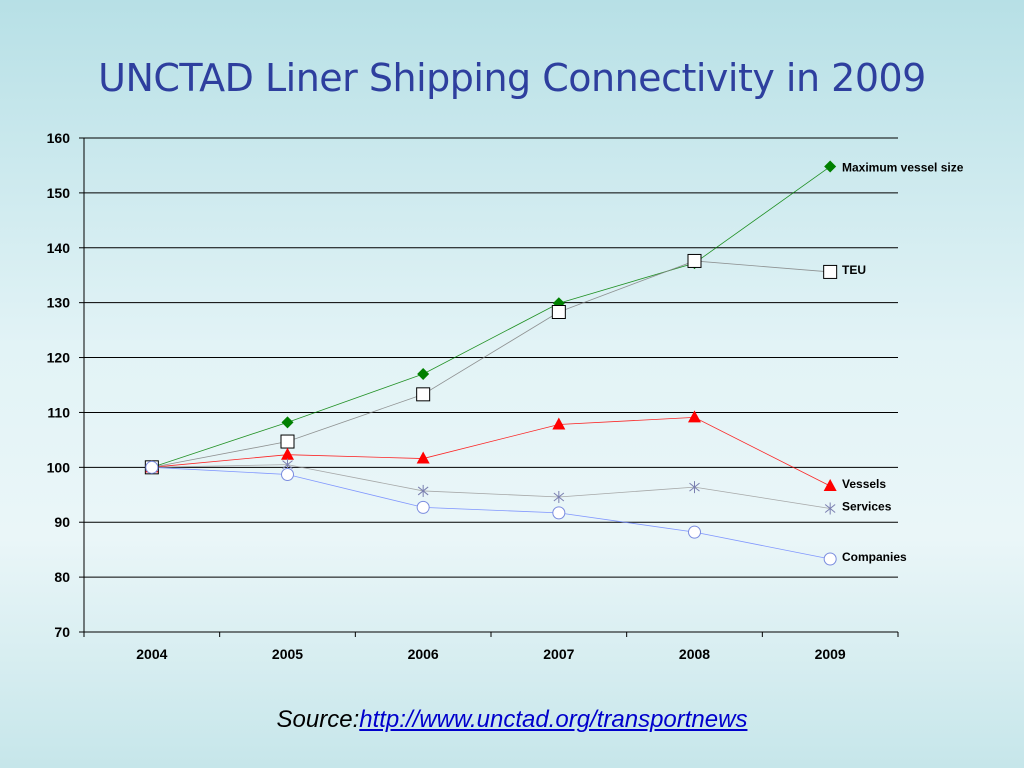 The image size is (1024, 768). Describe the element at coordinates (903, 168) in the screenshot. I see `series-label-maximum-vessel-size: Maximum vessel size` at that location.